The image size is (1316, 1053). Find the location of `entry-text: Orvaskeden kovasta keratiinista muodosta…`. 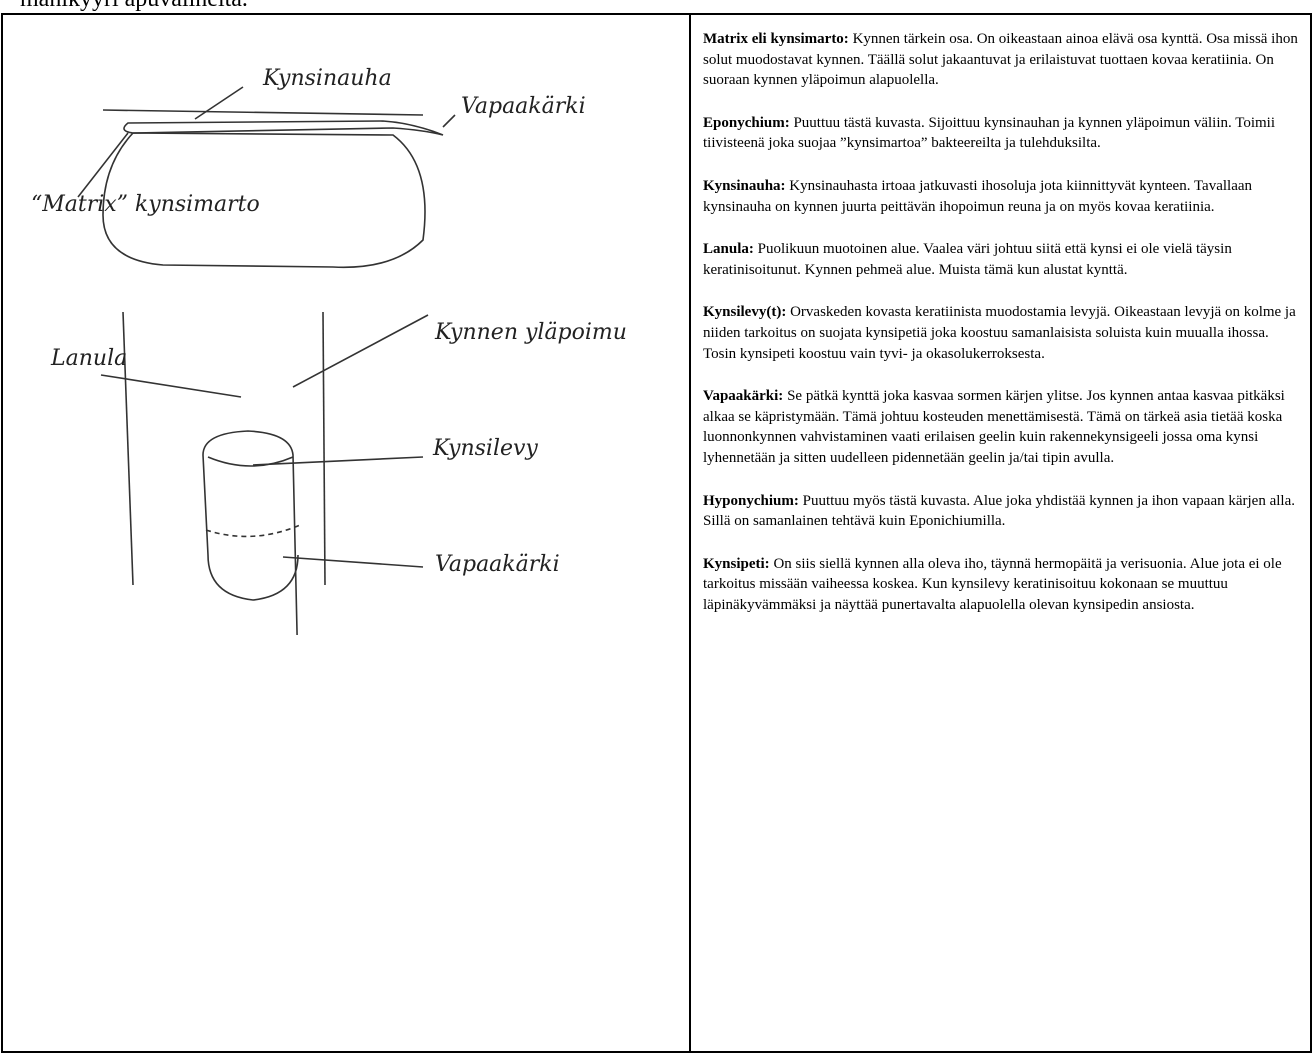

entry-text: Orvaskeden kovasta keratiinista muodosta… is located at coordinates (999, 333).